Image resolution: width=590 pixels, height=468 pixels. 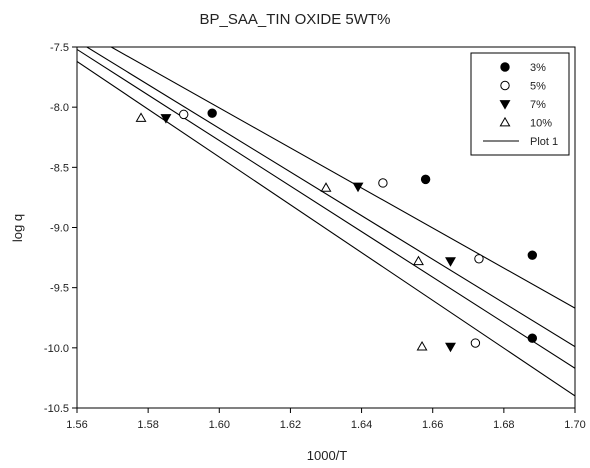 What do you see at coordinates (219, 425) in the screenshot?
I see `x-tick-label: 1.60` at bounding box center [219, 425].